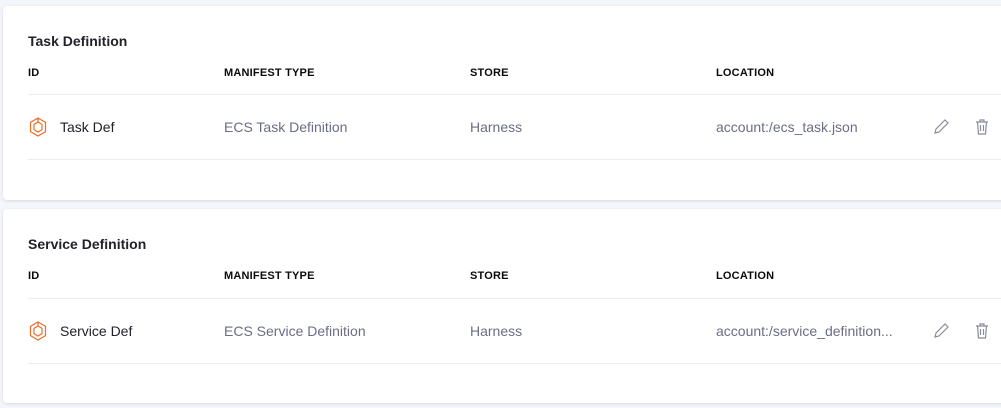 Image resolution: width=1001 pixels, height=408 pixels. I want to click on row-manifest-type: ECS Service Definition, so click(295, 331).